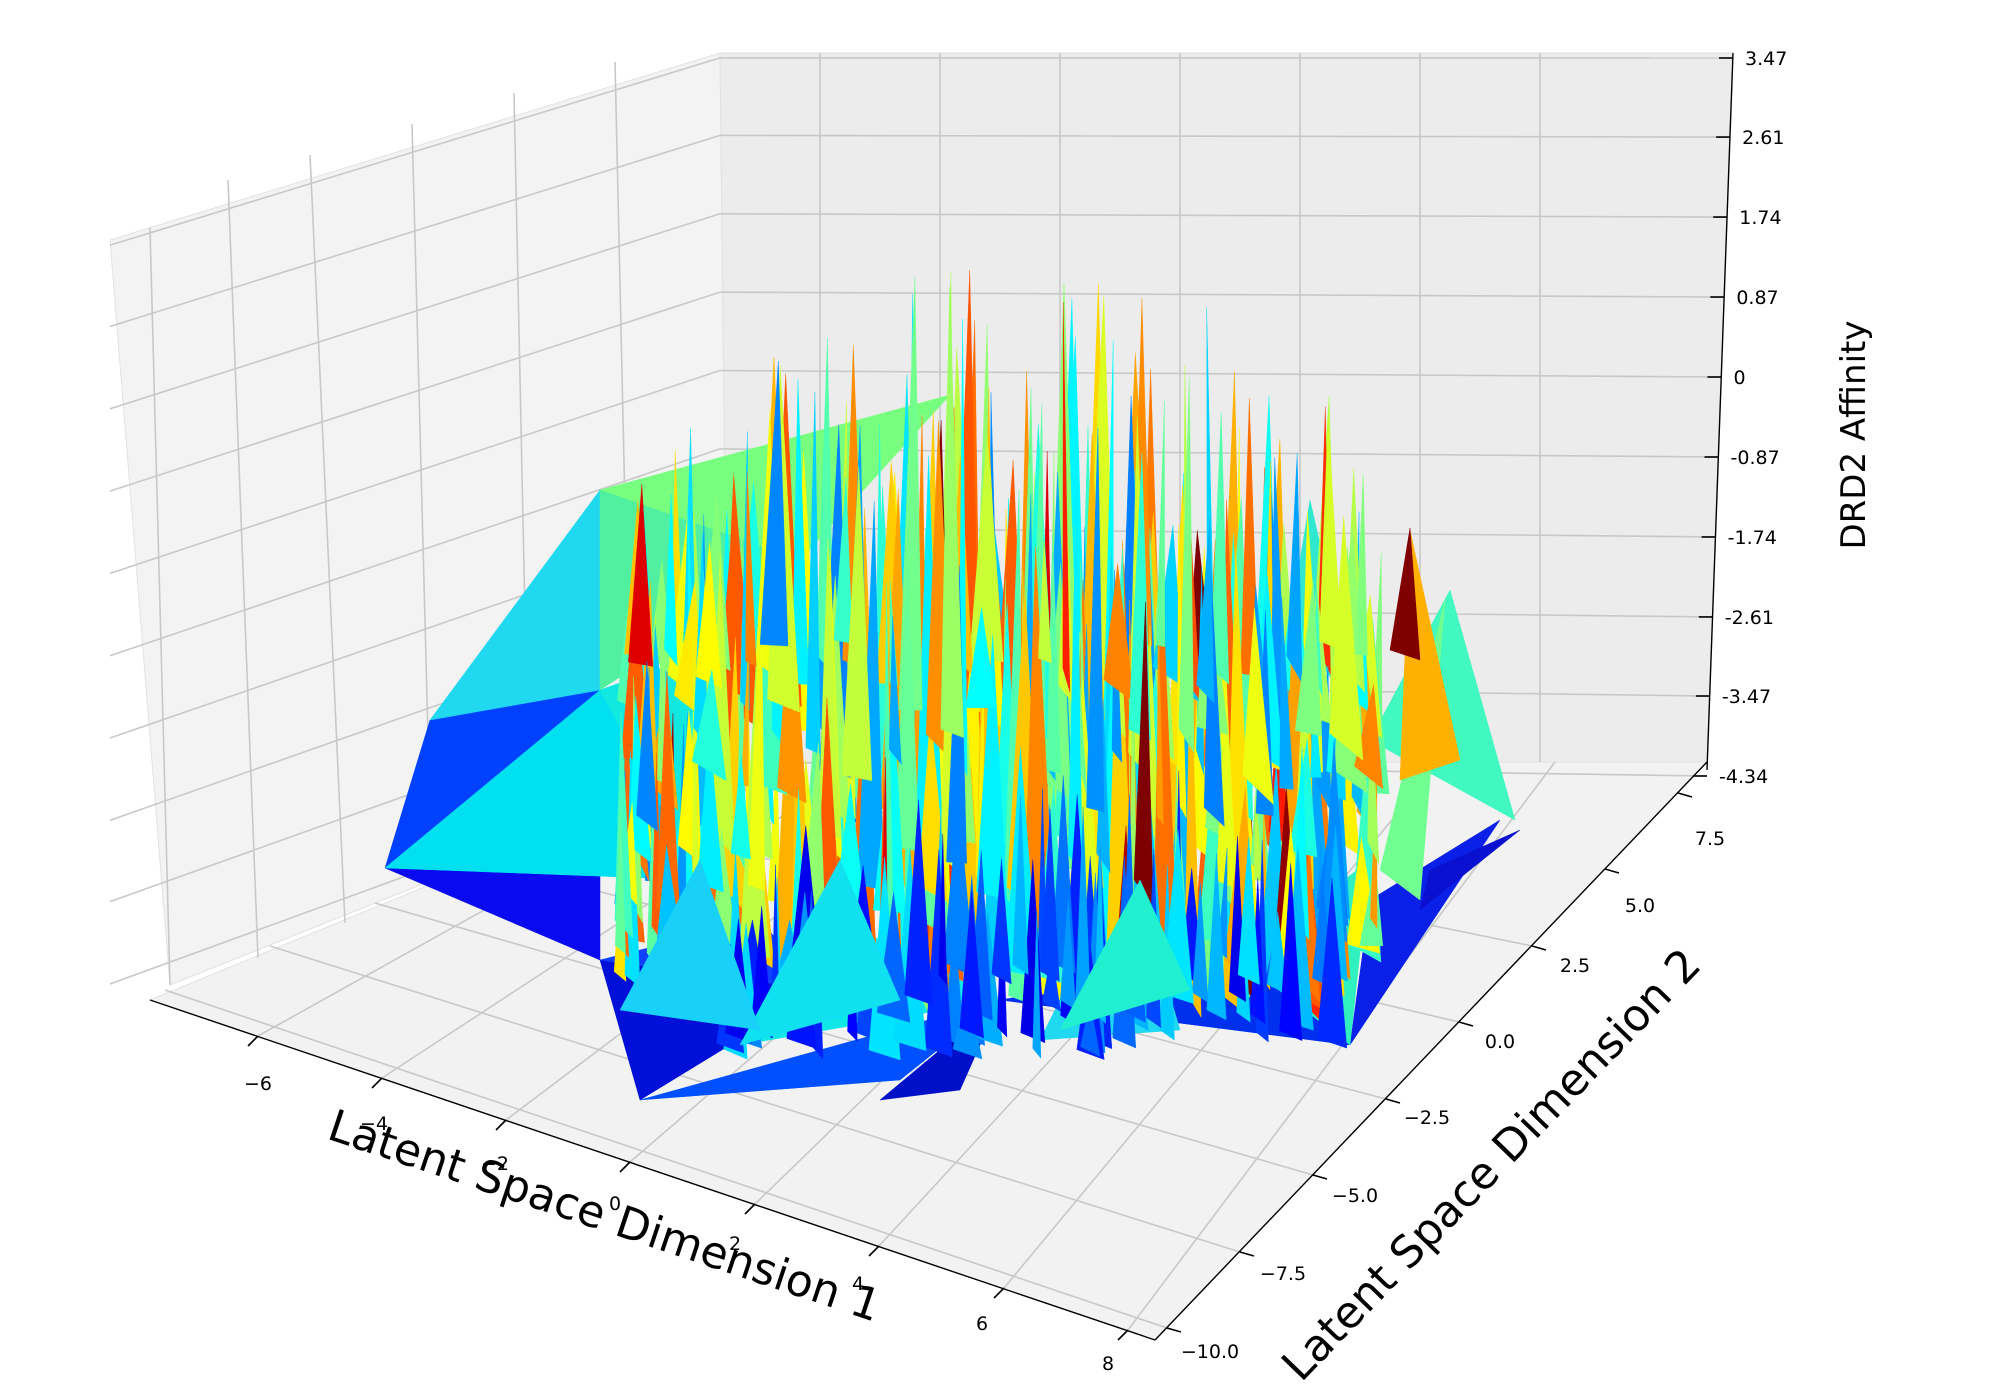  Describe the element at coordinates (1743, 777) in the screenshot. I see `z-tick-label: -4.34` at that location.